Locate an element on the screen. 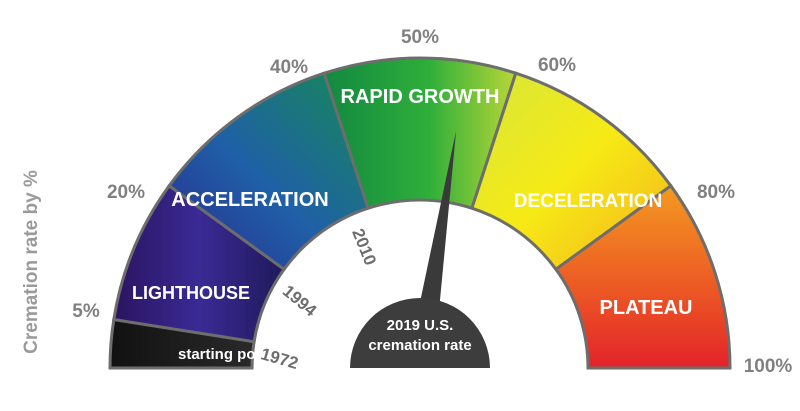  percent-label-5: 5% is located at coordinates (86, 311).